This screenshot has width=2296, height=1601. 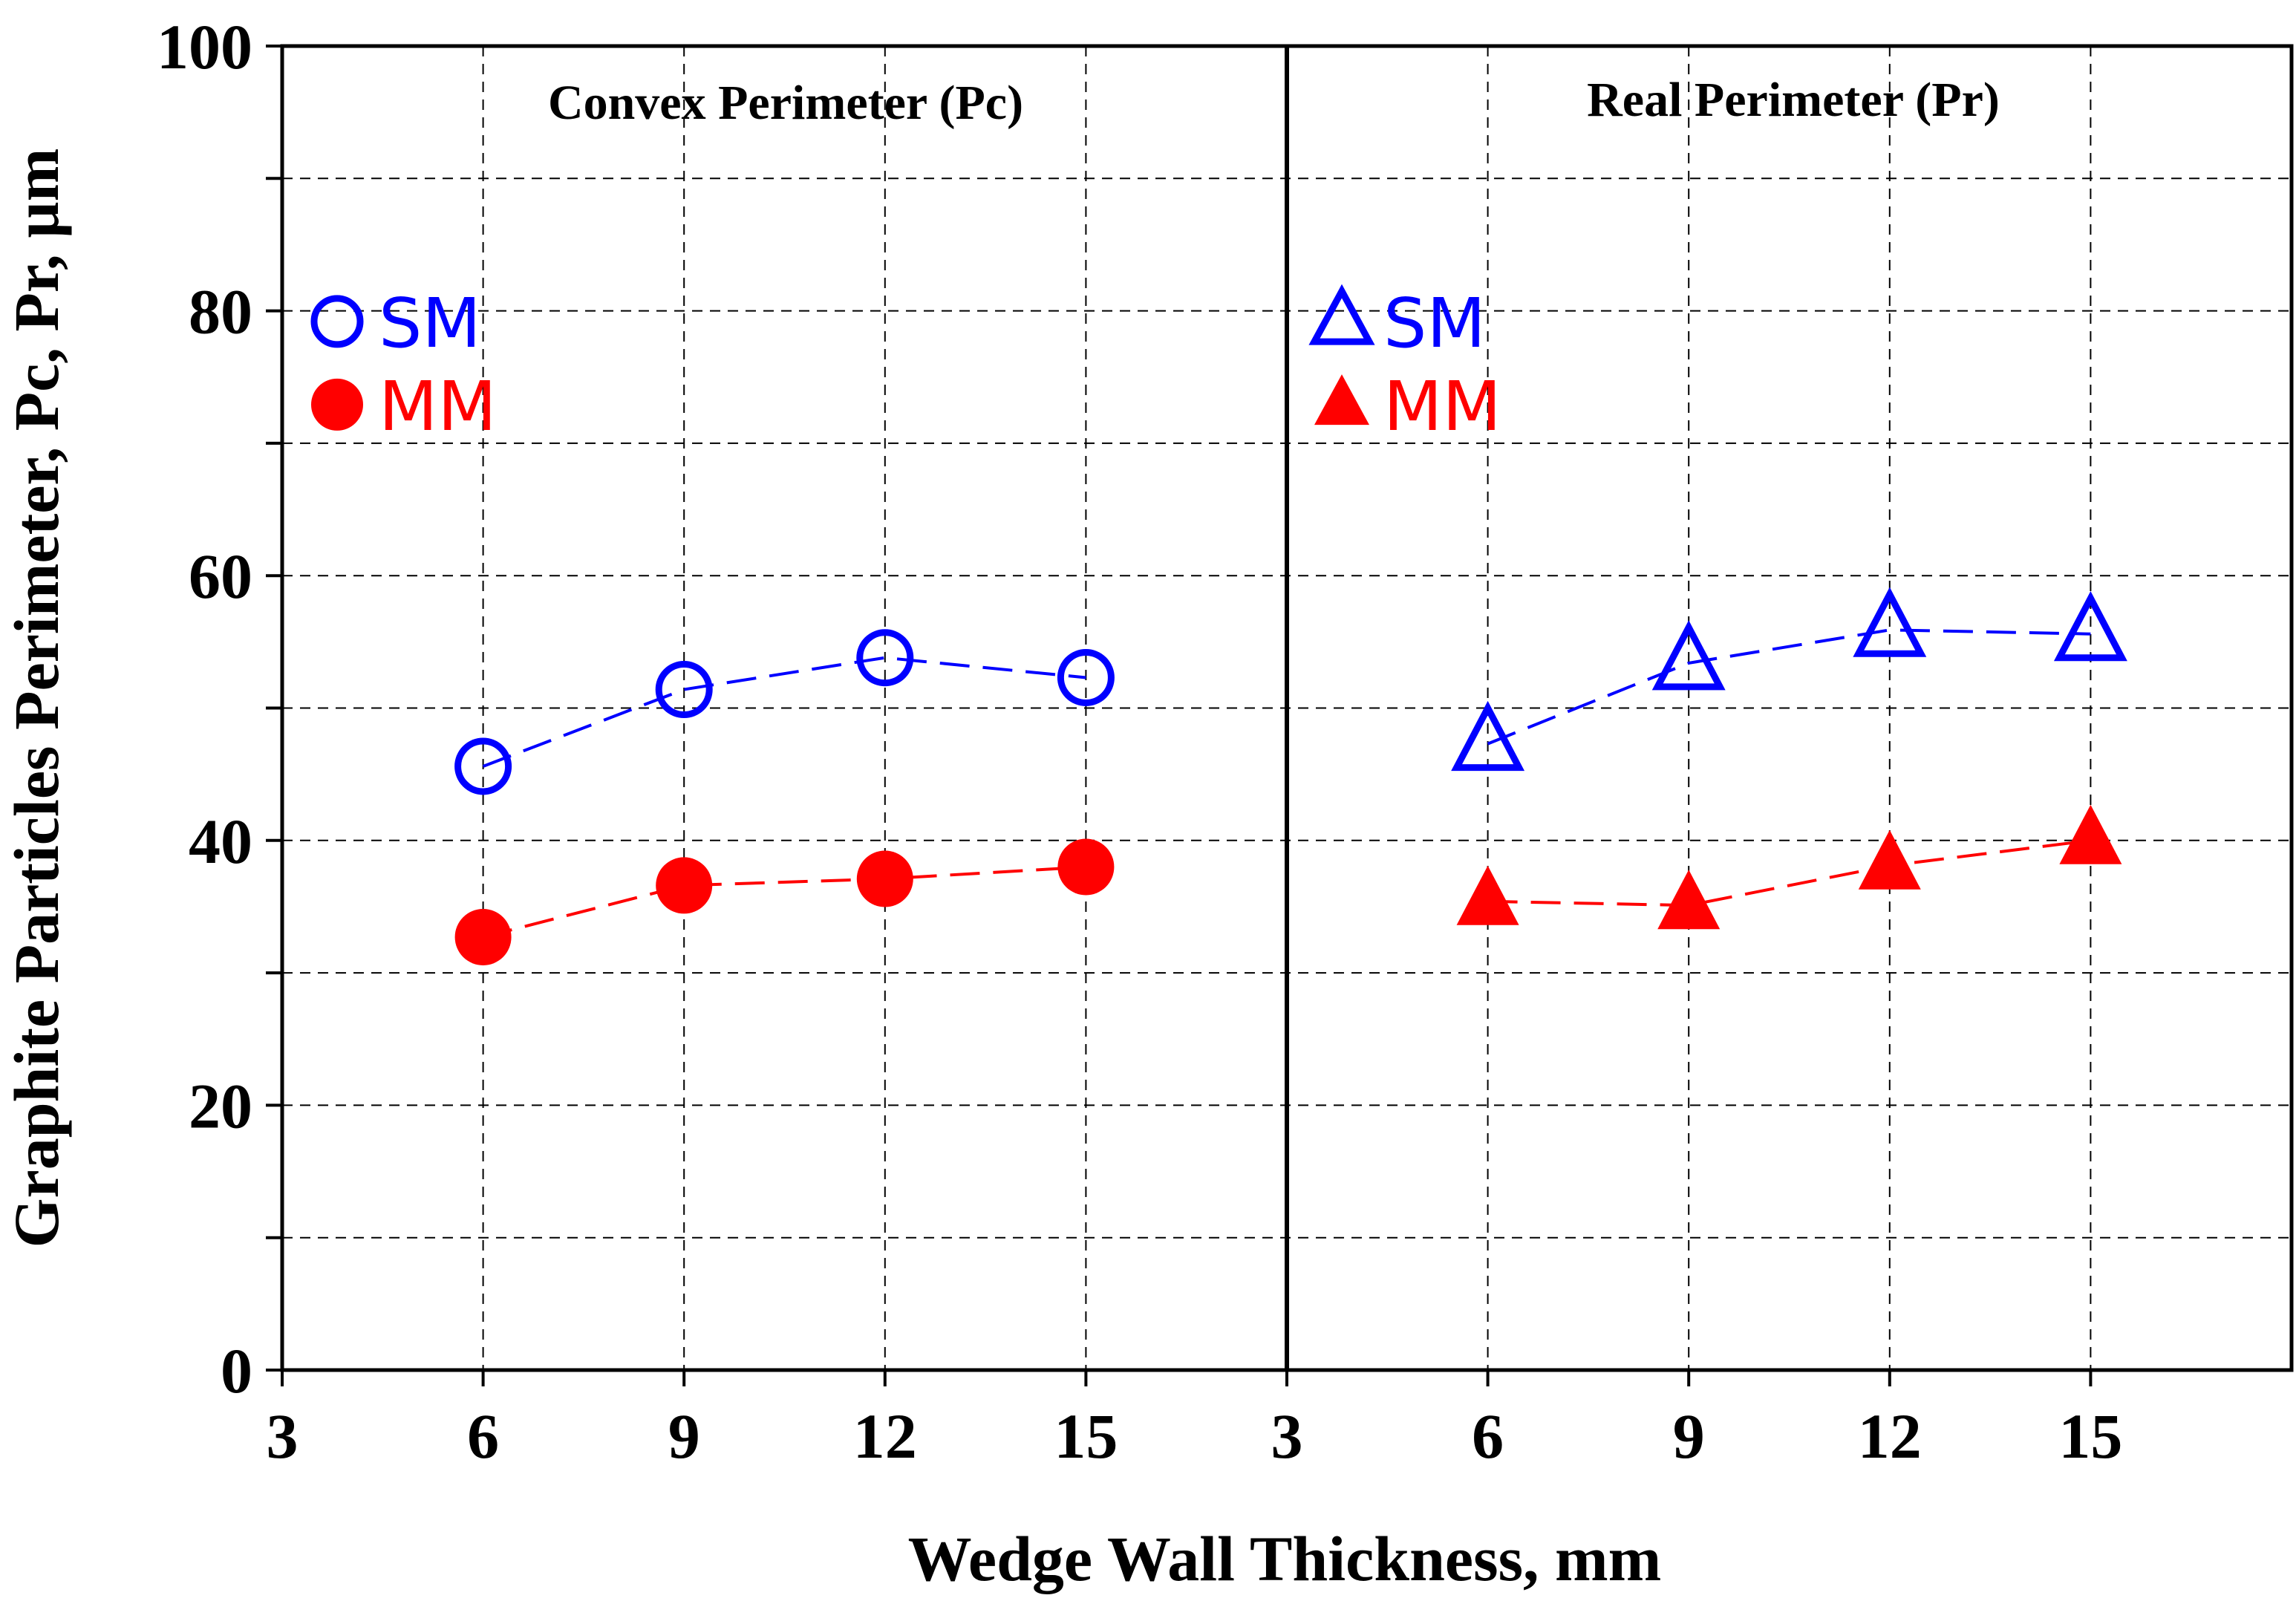 I want to click on y-tick-label: 0, so click(x=236, y=1370).